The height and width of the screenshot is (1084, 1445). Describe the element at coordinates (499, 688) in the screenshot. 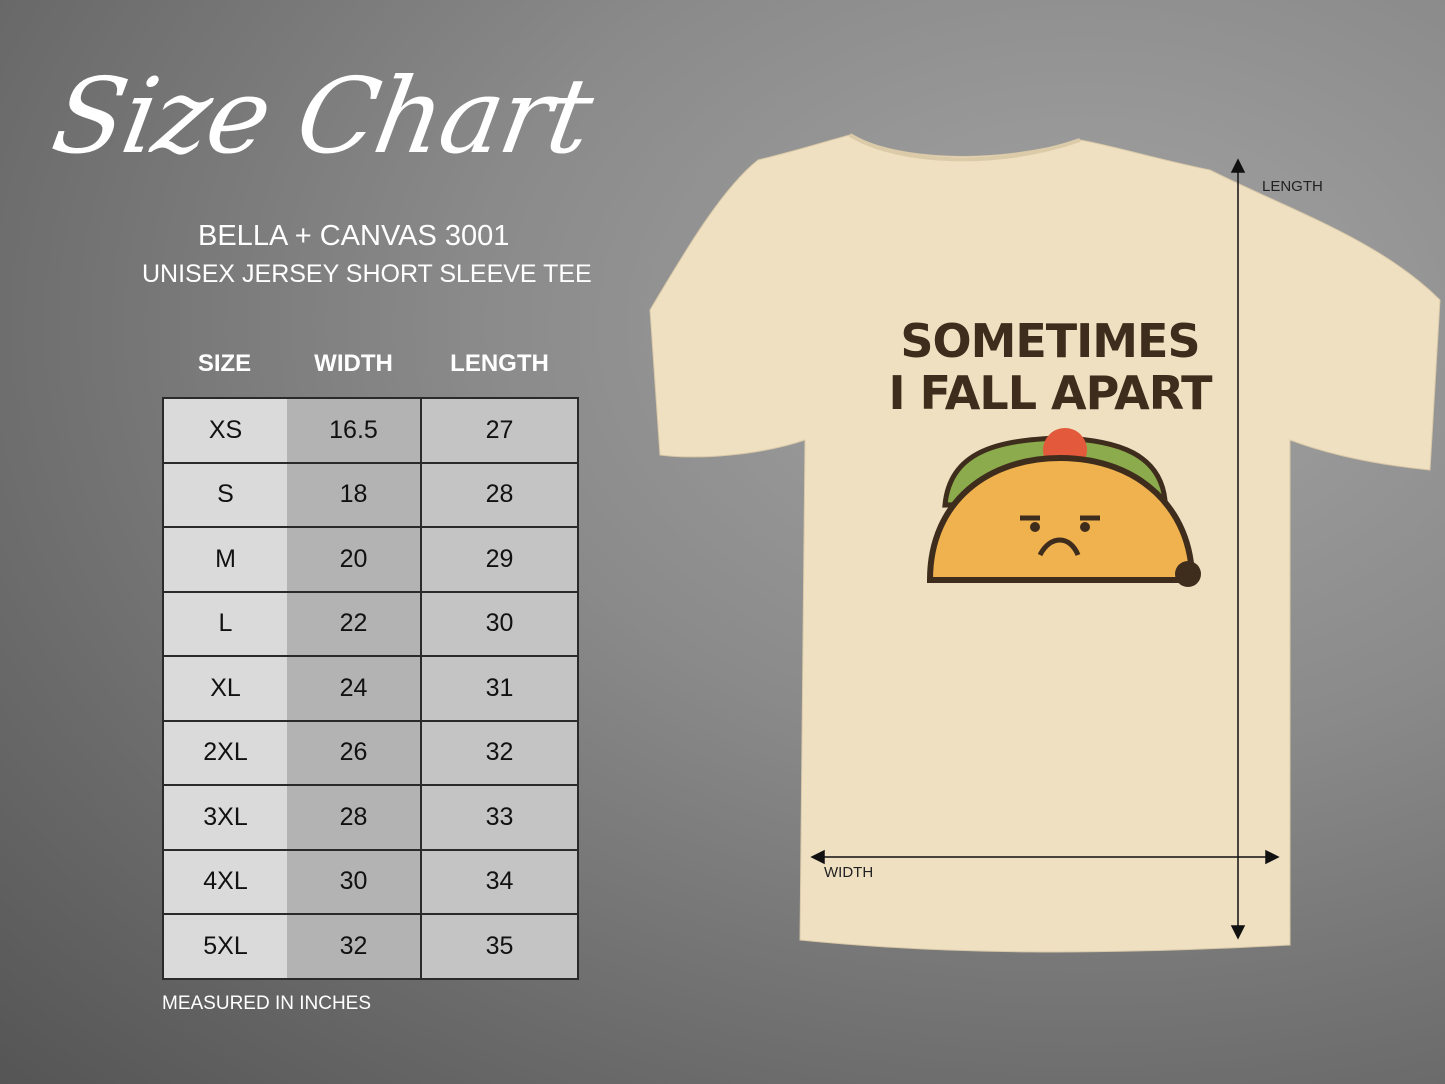

I see `length-cell: 31` at that location.